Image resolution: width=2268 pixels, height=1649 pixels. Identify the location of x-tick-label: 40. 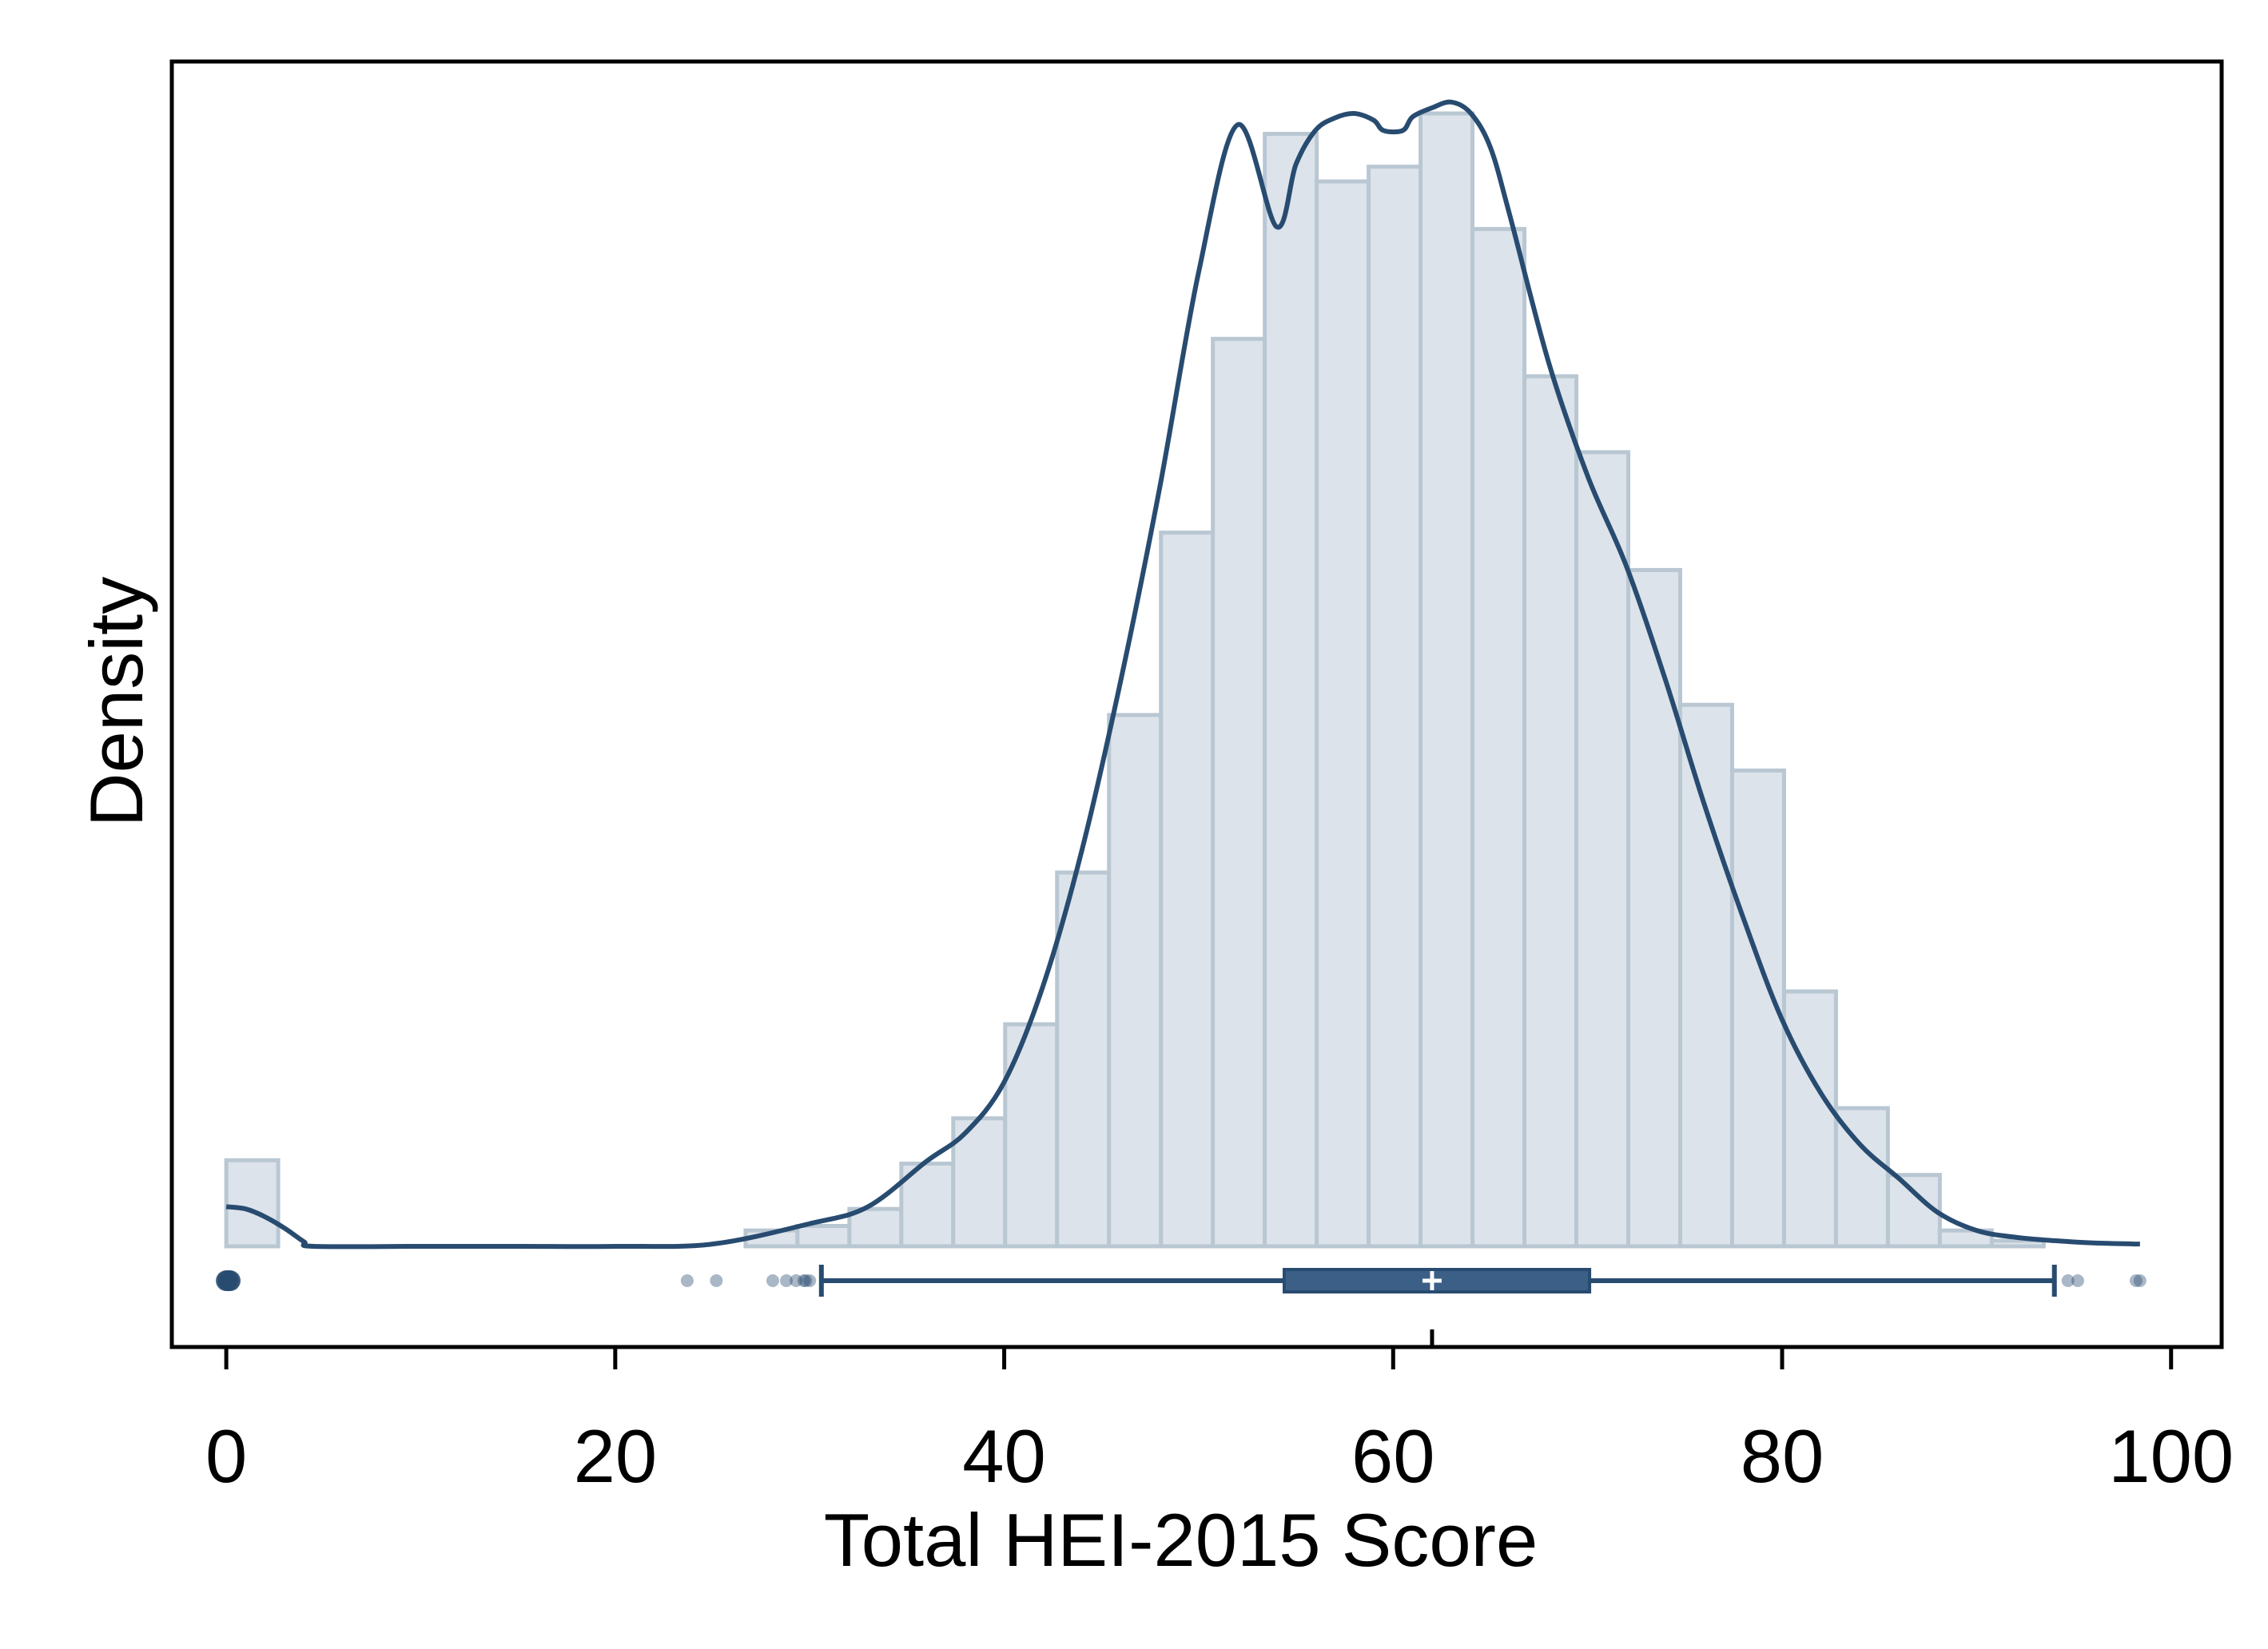
(1004, 1456).